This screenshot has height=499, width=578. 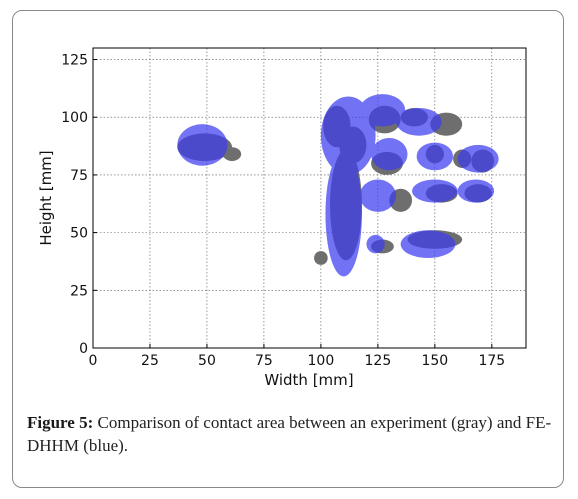 What do you see at coordinates (60, 422) in the screenshot?
I see `figure-label: Figure 5:` at bounding box center [60, 422].